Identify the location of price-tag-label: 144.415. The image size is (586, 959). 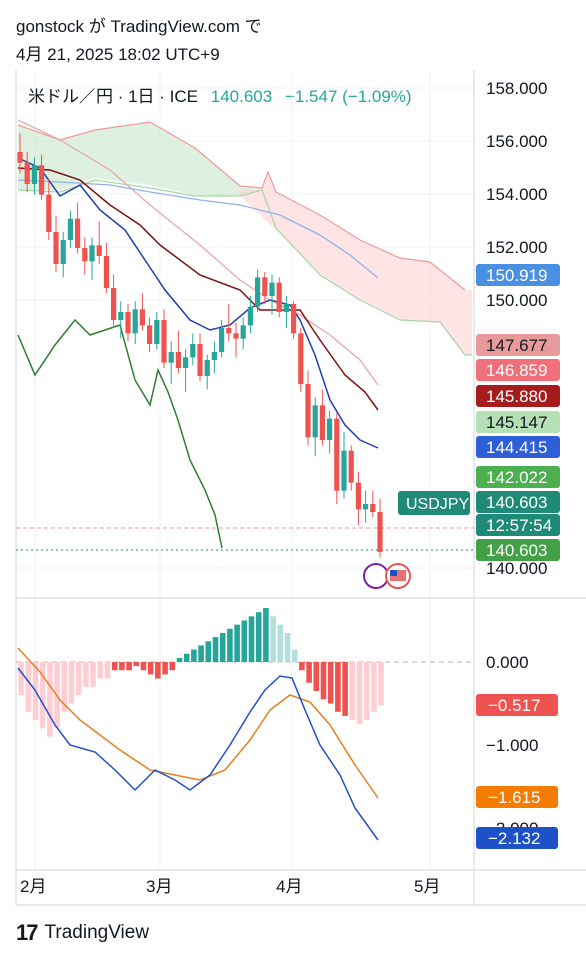
(516, 447).